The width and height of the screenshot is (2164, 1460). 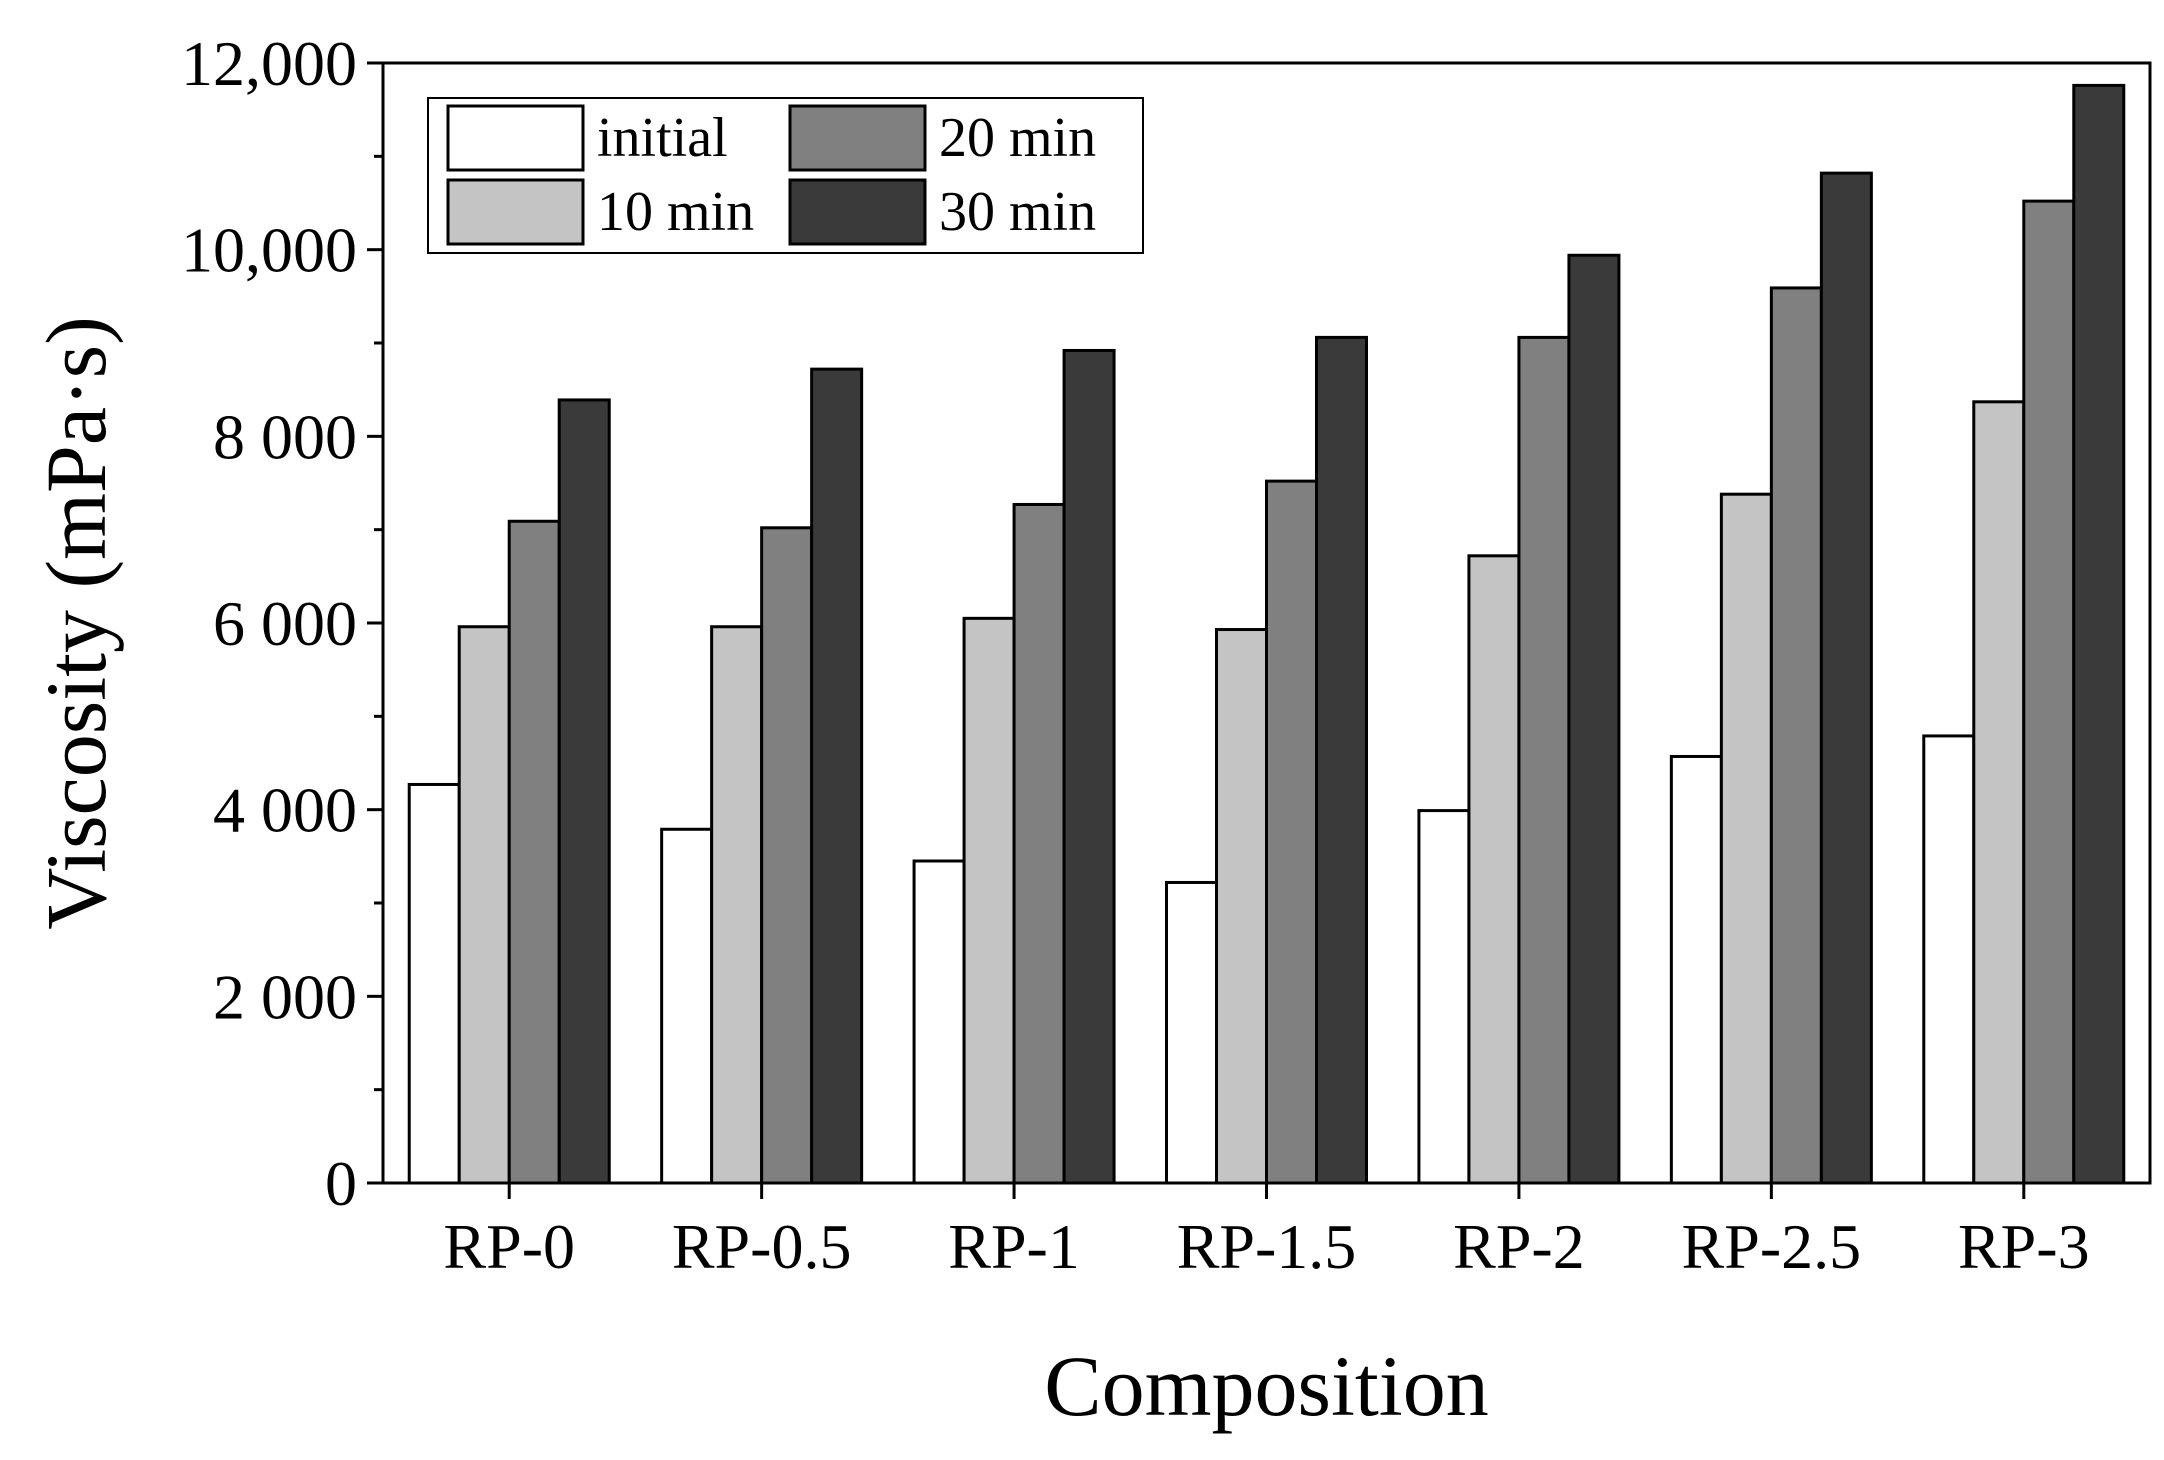 I want to click on bar-rp-1-5-initial, so click(x=1191, y=1032).